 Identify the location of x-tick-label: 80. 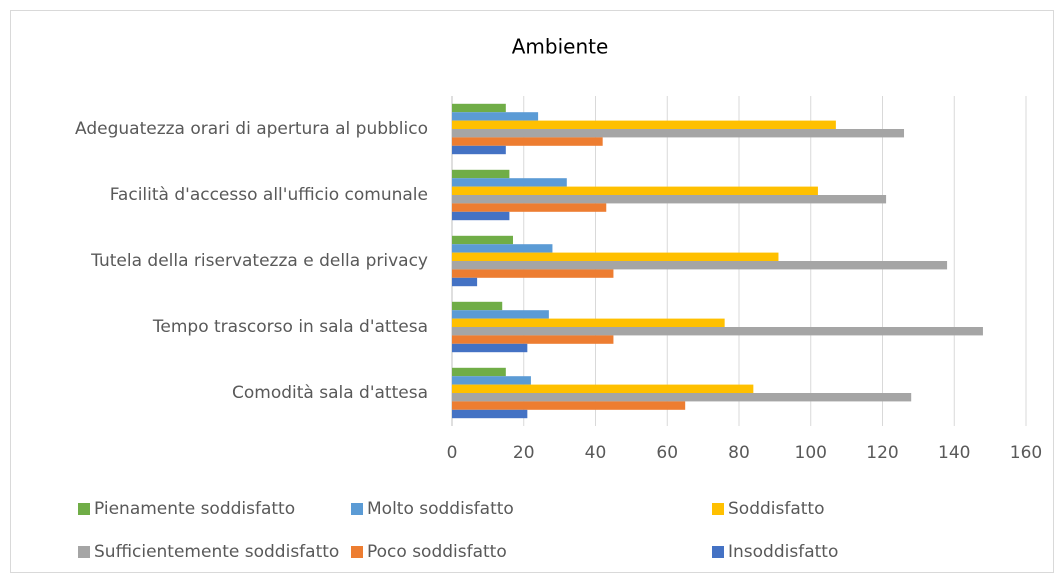
(739, 453).